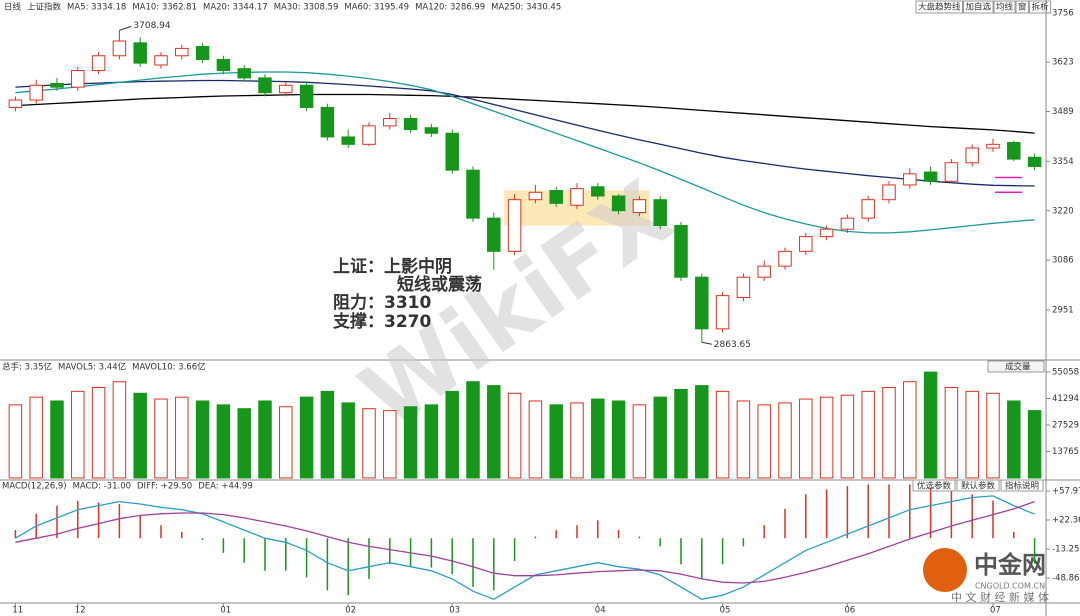 This screenshot has height=616, width=1080. What do you see at coordinates (1063, 162) in the screenshot?
I see `y-tick-label: 3354` at bounding box center [1063, 162].